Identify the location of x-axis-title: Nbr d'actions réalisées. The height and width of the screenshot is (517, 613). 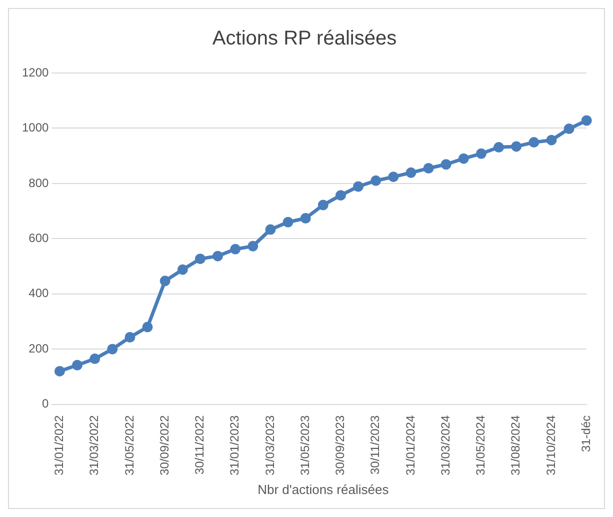
(324, 489).